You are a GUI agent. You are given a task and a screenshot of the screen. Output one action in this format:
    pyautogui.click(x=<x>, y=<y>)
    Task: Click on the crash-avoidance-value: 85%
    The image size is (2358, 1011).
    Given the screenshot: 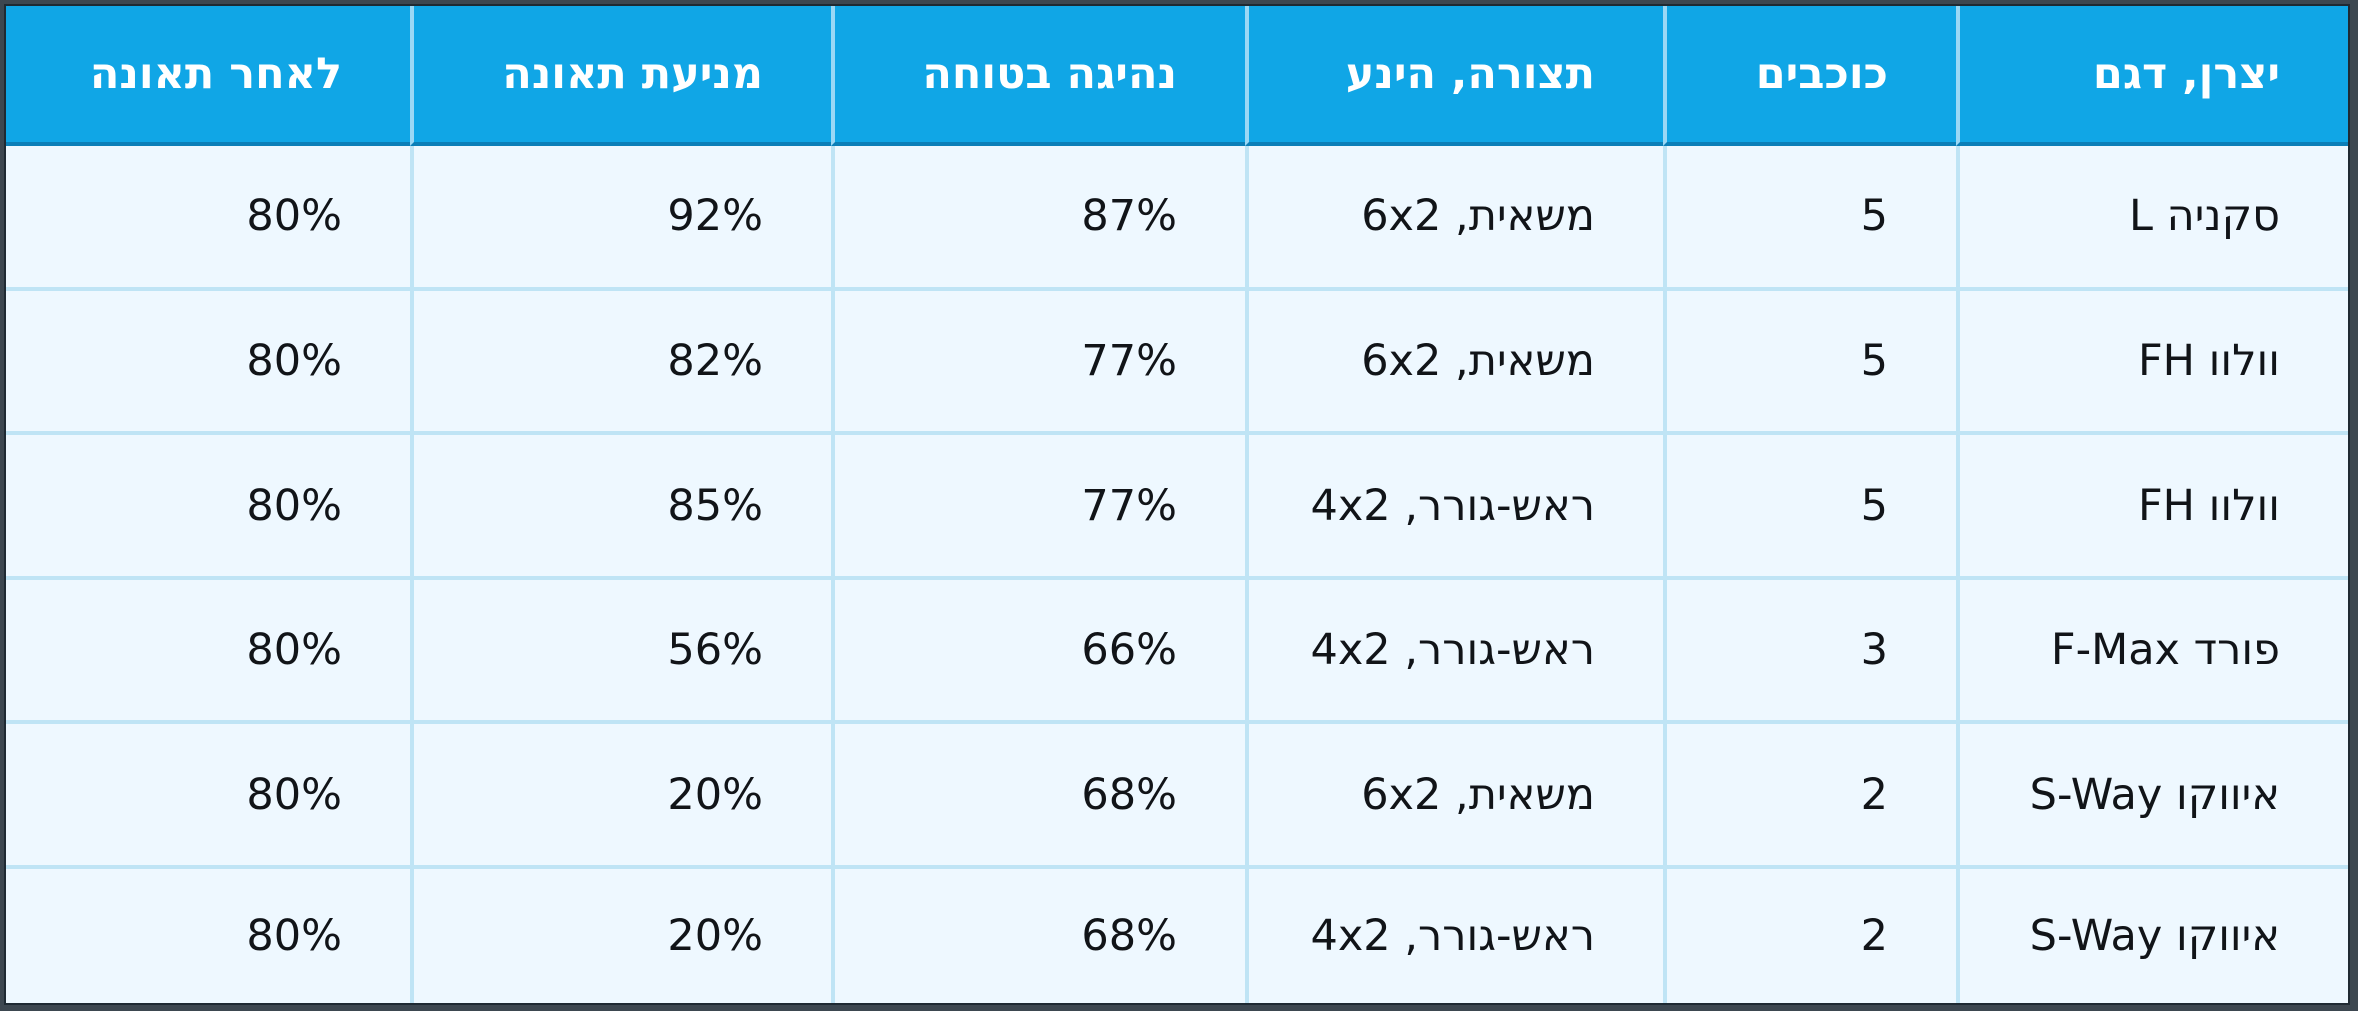 What is the action you would take?
    pyautogui.click(x=715, y=505)
    